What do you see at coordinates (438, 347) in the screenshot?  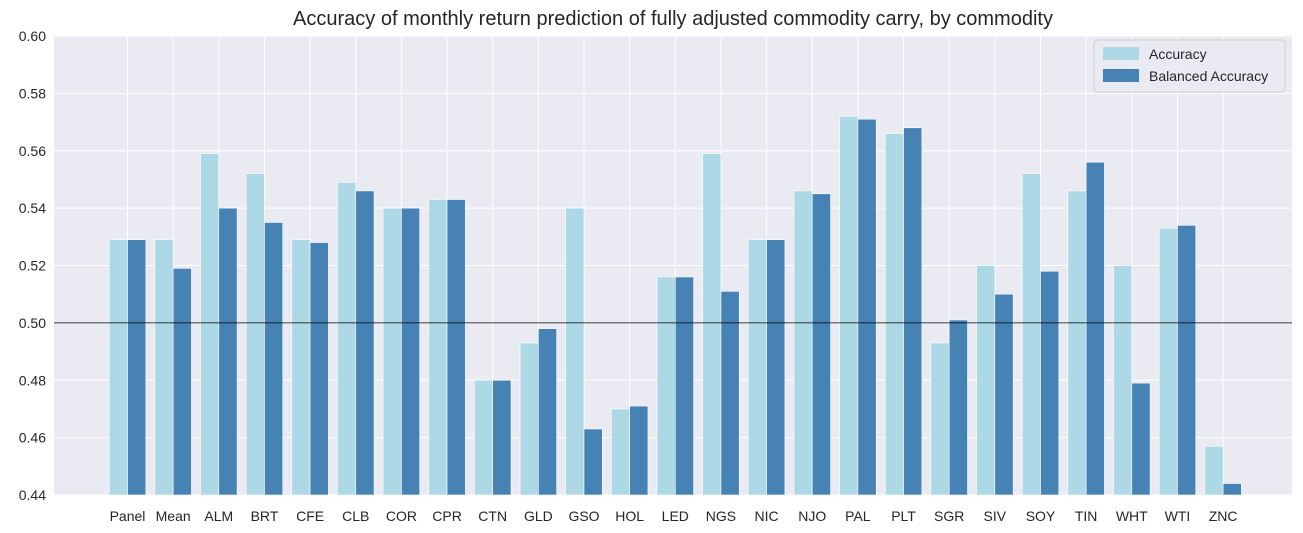 I see `bar-accuracy-cpr` at bounding box center [438, 347].